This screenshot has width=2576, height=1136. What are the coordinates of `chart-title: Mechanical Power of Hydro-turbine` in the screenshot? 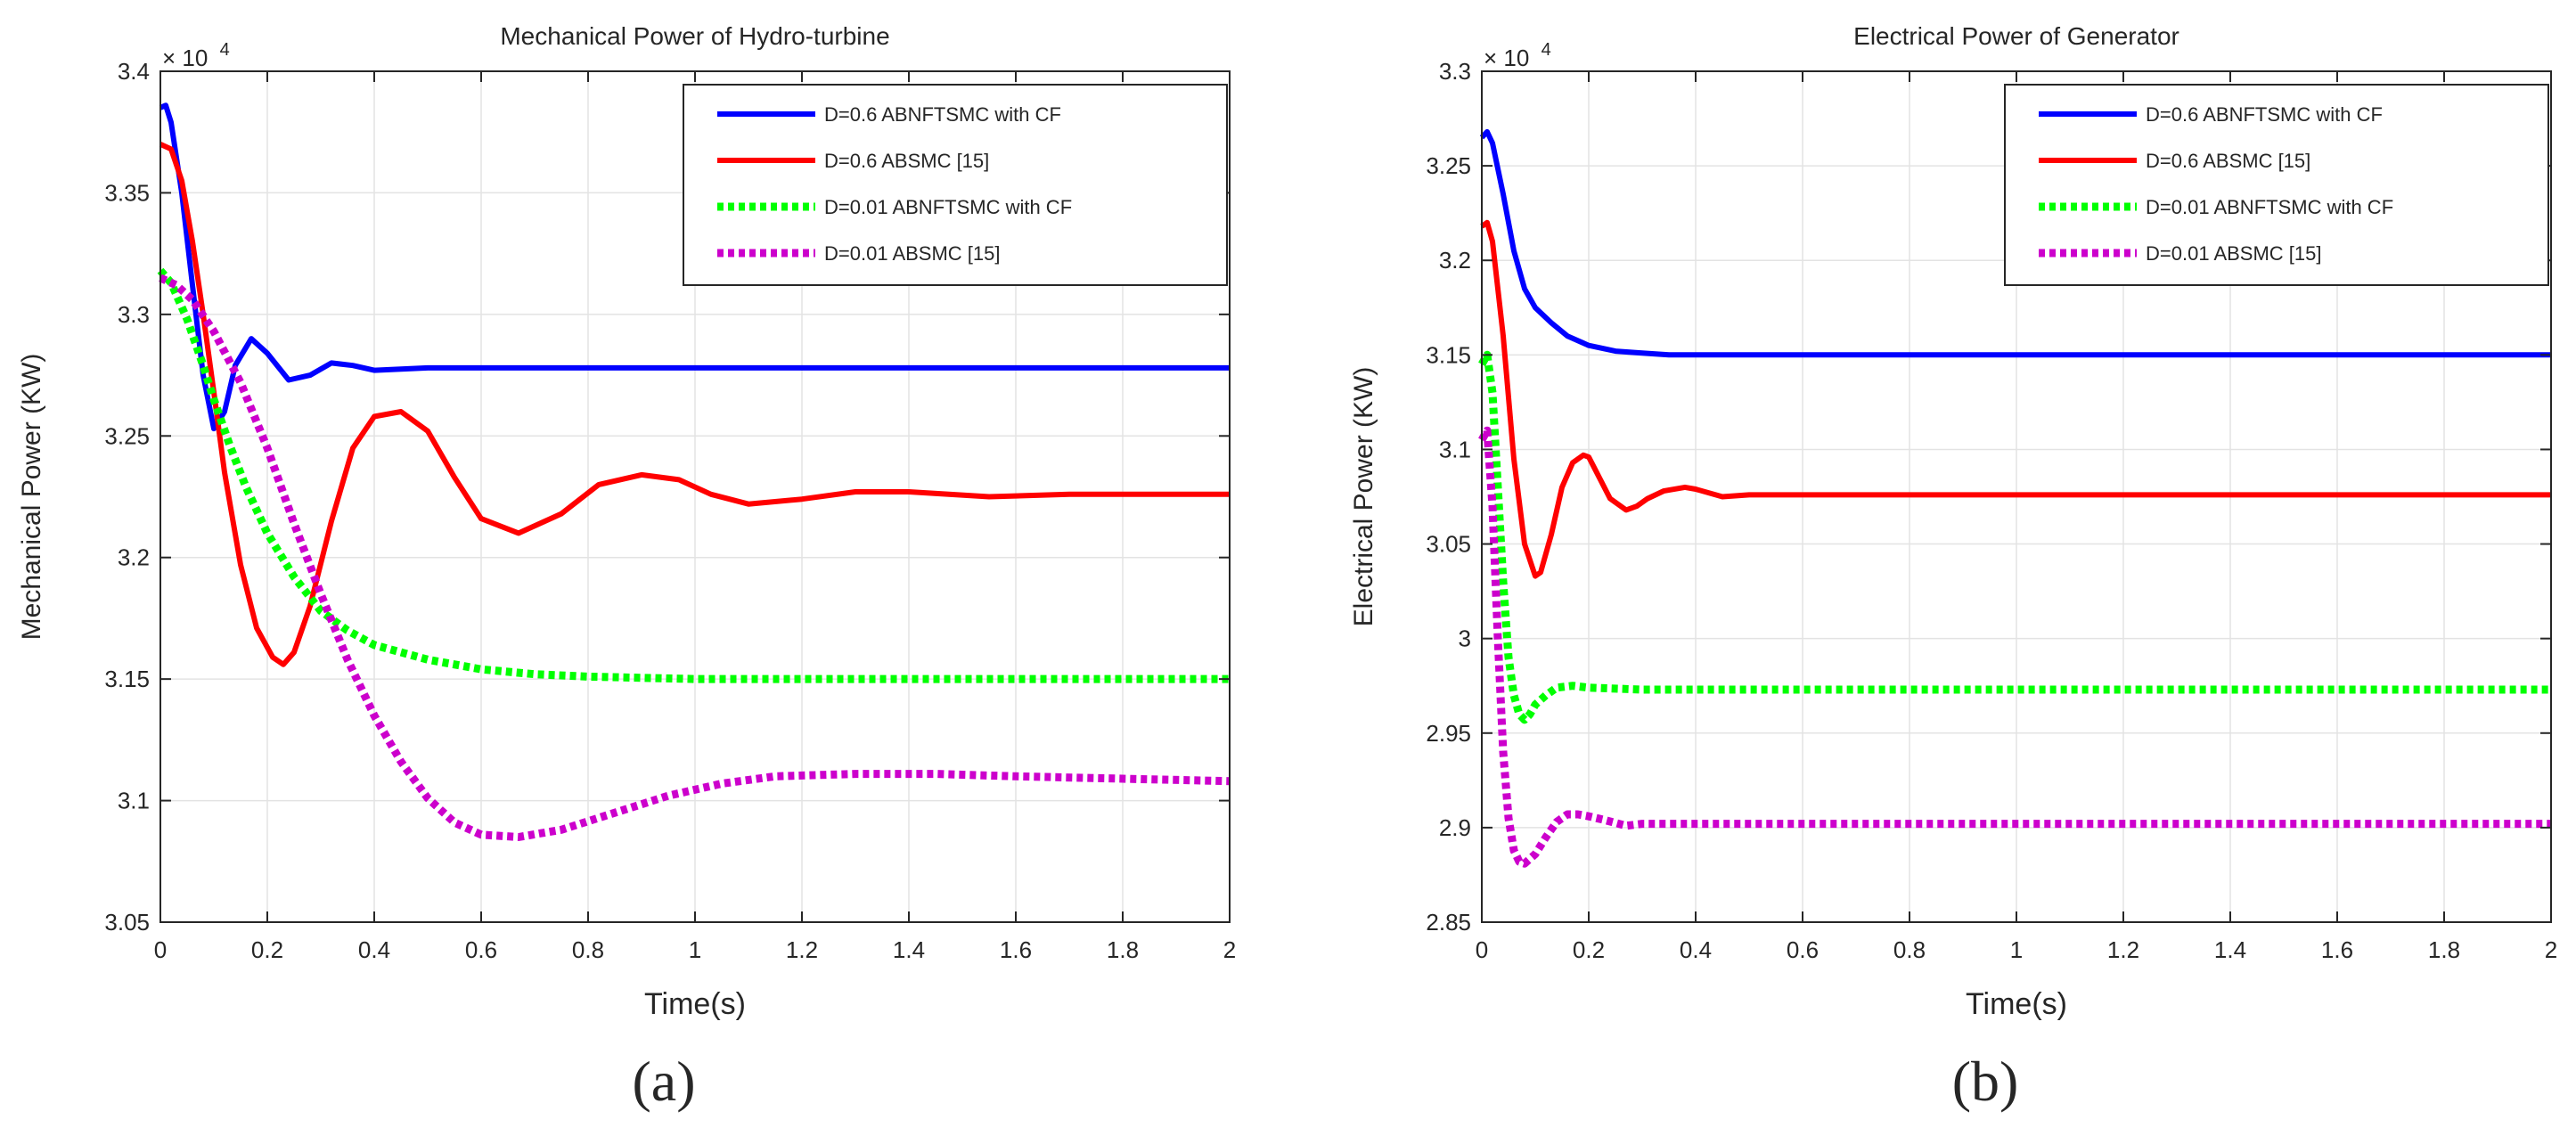 It's located at (694, 36).